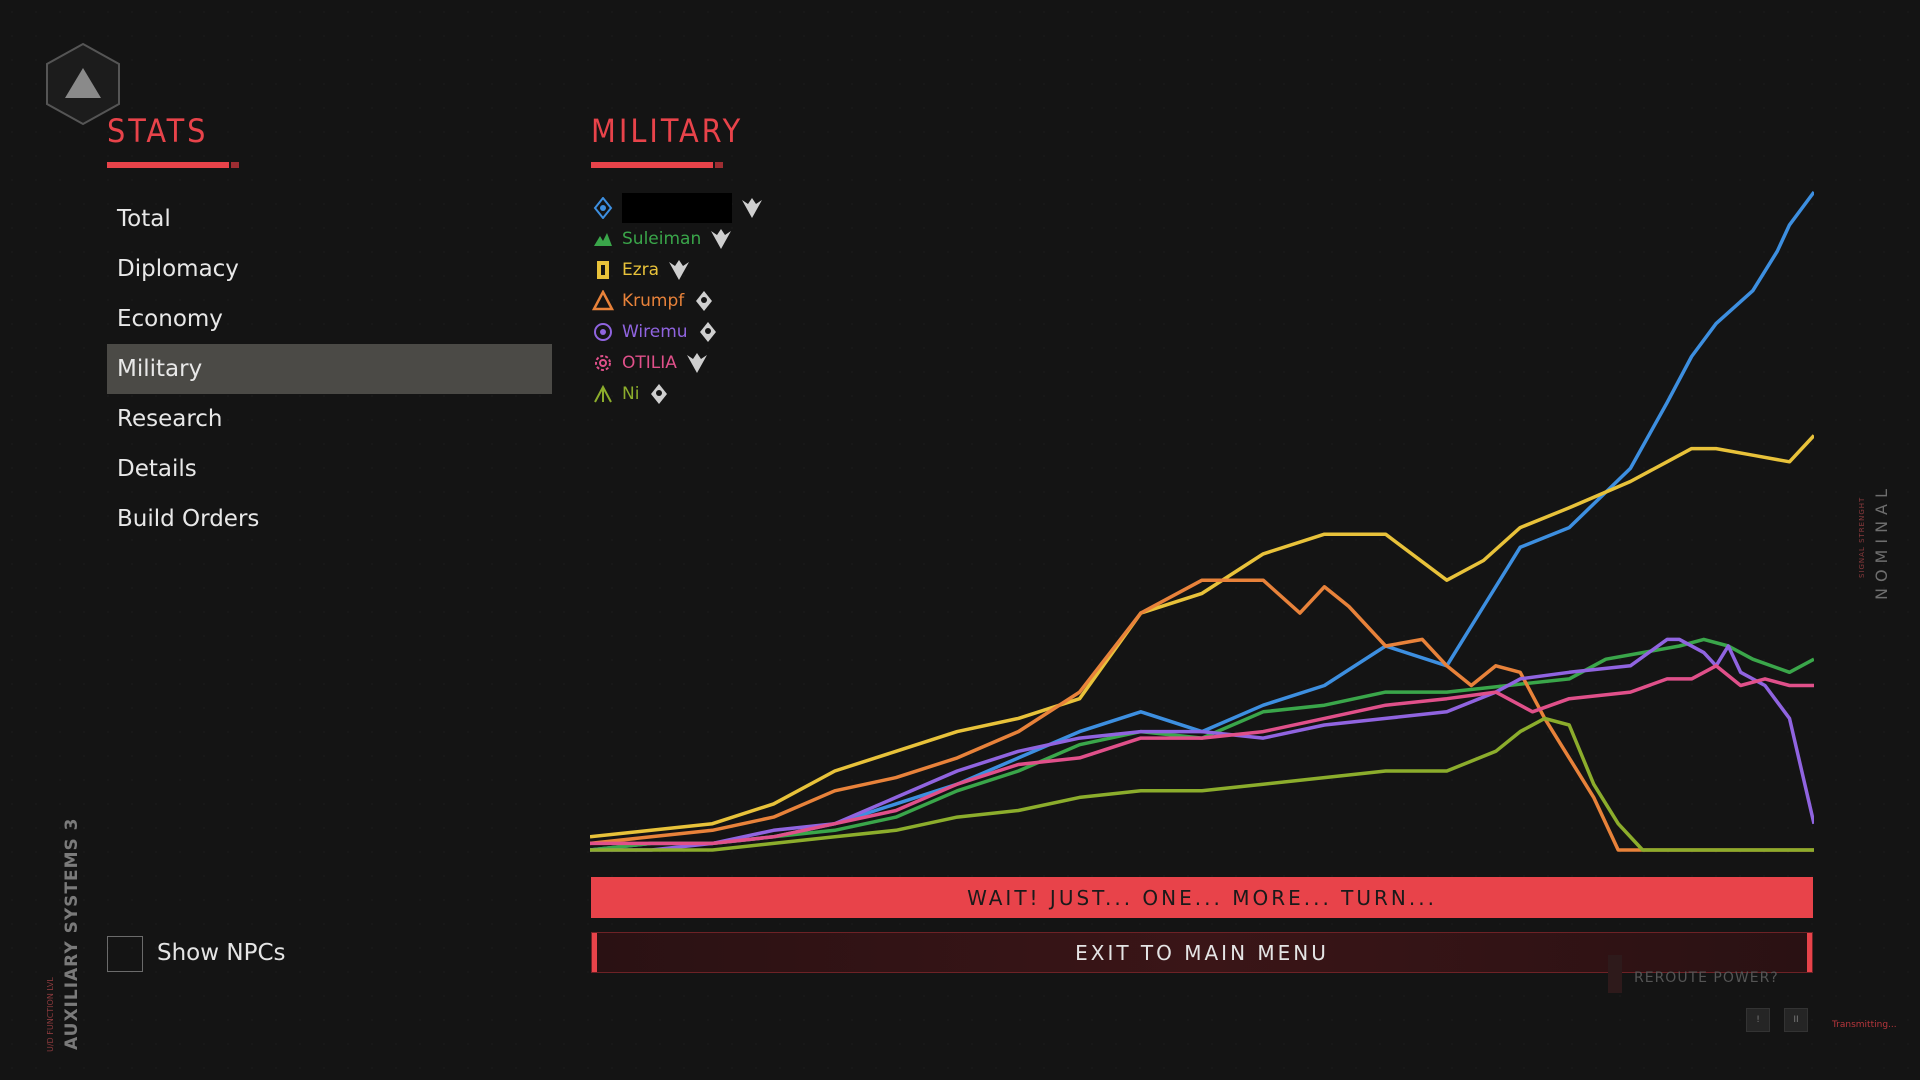 This screenshot has width=1920, height=1080. Describe the element at coordinates (603, 239) in the screenshot. I see `peaks-emblem-icon` at that location.